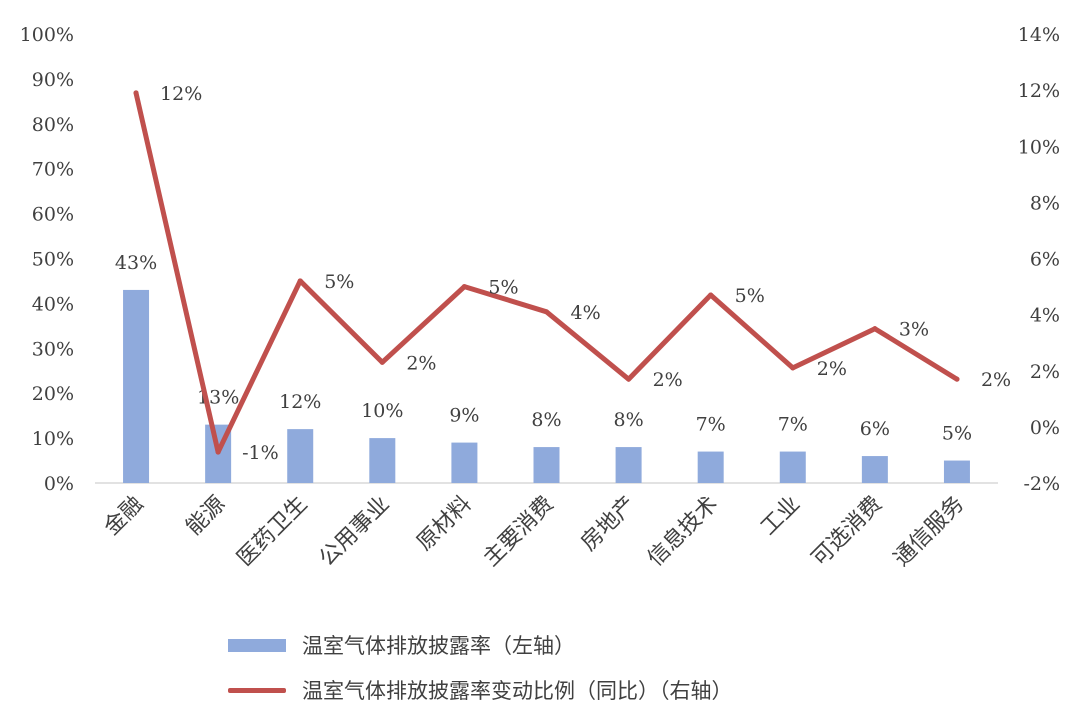  Describe the element at coordinates (608, 524) in the screenshot. I see `category-label: 房地产` at that location.